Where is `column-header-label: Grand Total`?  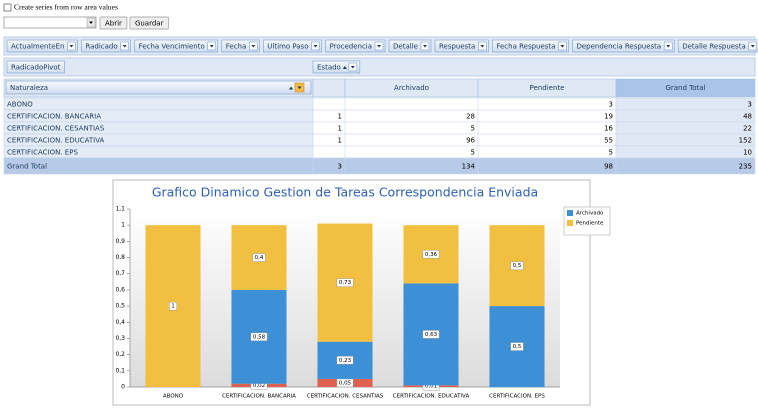
column-header-label: Grand Total is located at coordinates (685, 88).